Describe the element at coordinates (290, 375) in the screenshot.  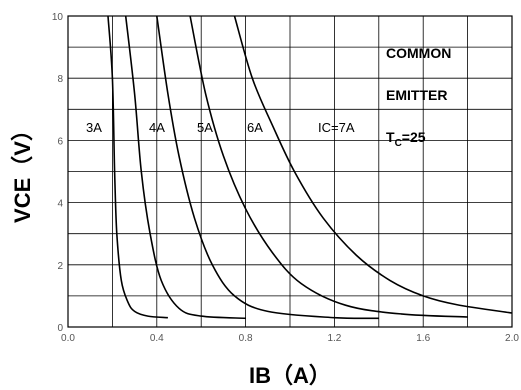
I see `x-axis-title: IB（A）` at that location.